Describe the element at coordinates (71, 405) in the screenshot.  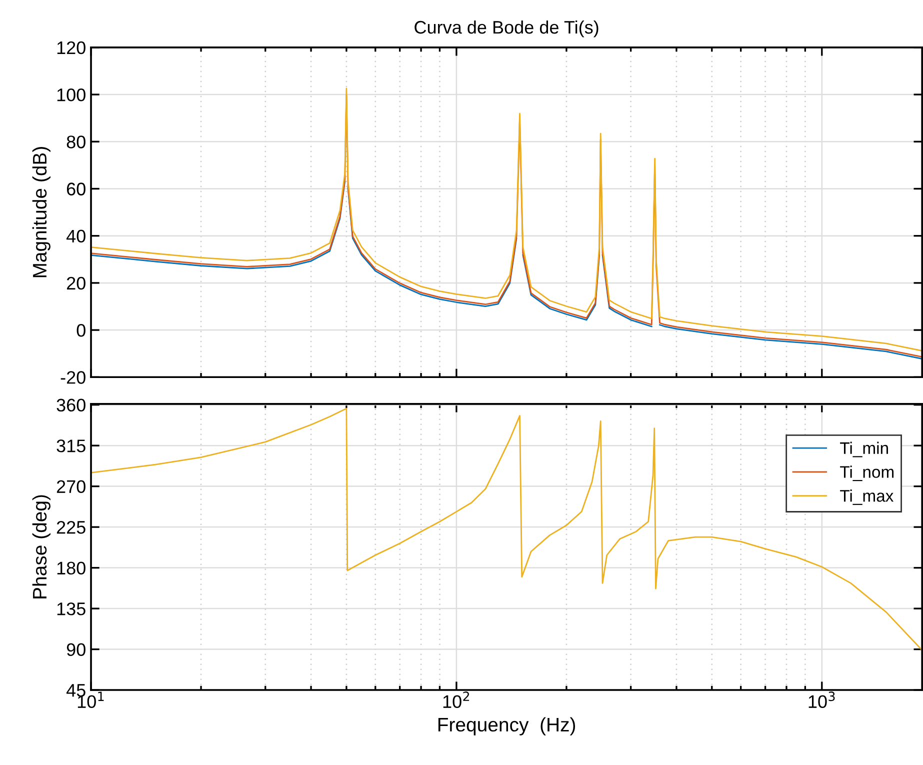
I see `y-tick-label: 360` at that location.